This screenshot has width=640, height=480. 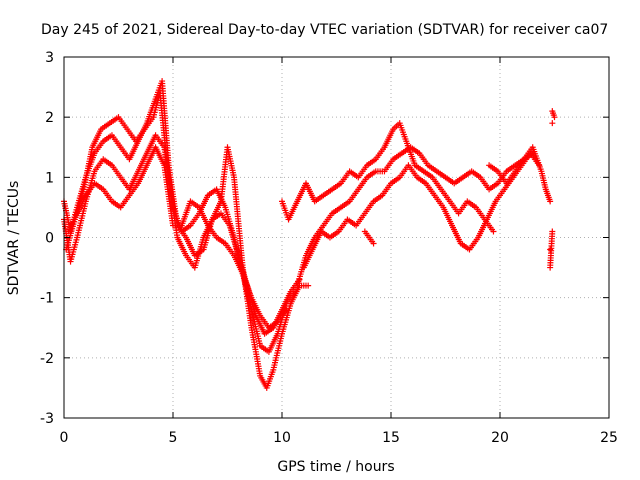 What do you see at coordinates (391, 438) in the screenshot?
I see `x-tick-label: 15` at bounding box center [391, 438].